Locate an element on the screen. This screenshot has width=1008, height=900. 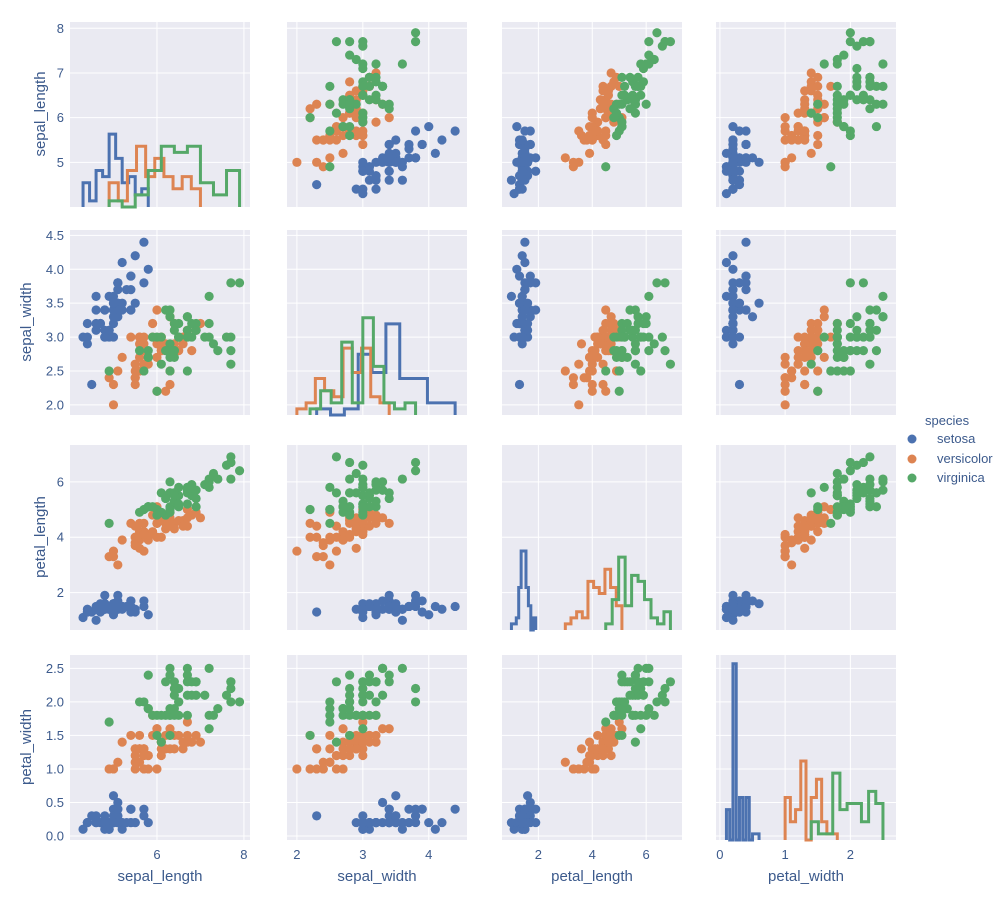
y-axis-label-sepal-width: sepal_width is located at coordinates (26, 321).